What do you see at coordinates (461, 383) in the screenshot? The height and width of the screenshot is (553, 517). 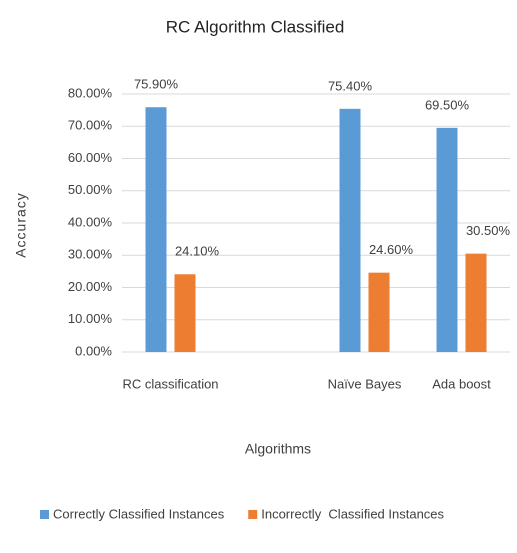 I see `x-tick-label: Ada boost` at bounding box center [461, 383].